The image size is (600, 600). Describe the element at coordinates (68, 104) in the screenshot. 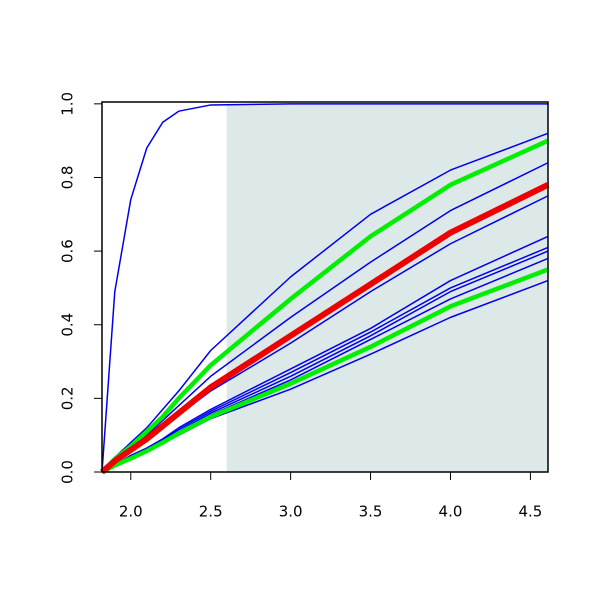

I see `y-tick-label: 1.0` at that location.